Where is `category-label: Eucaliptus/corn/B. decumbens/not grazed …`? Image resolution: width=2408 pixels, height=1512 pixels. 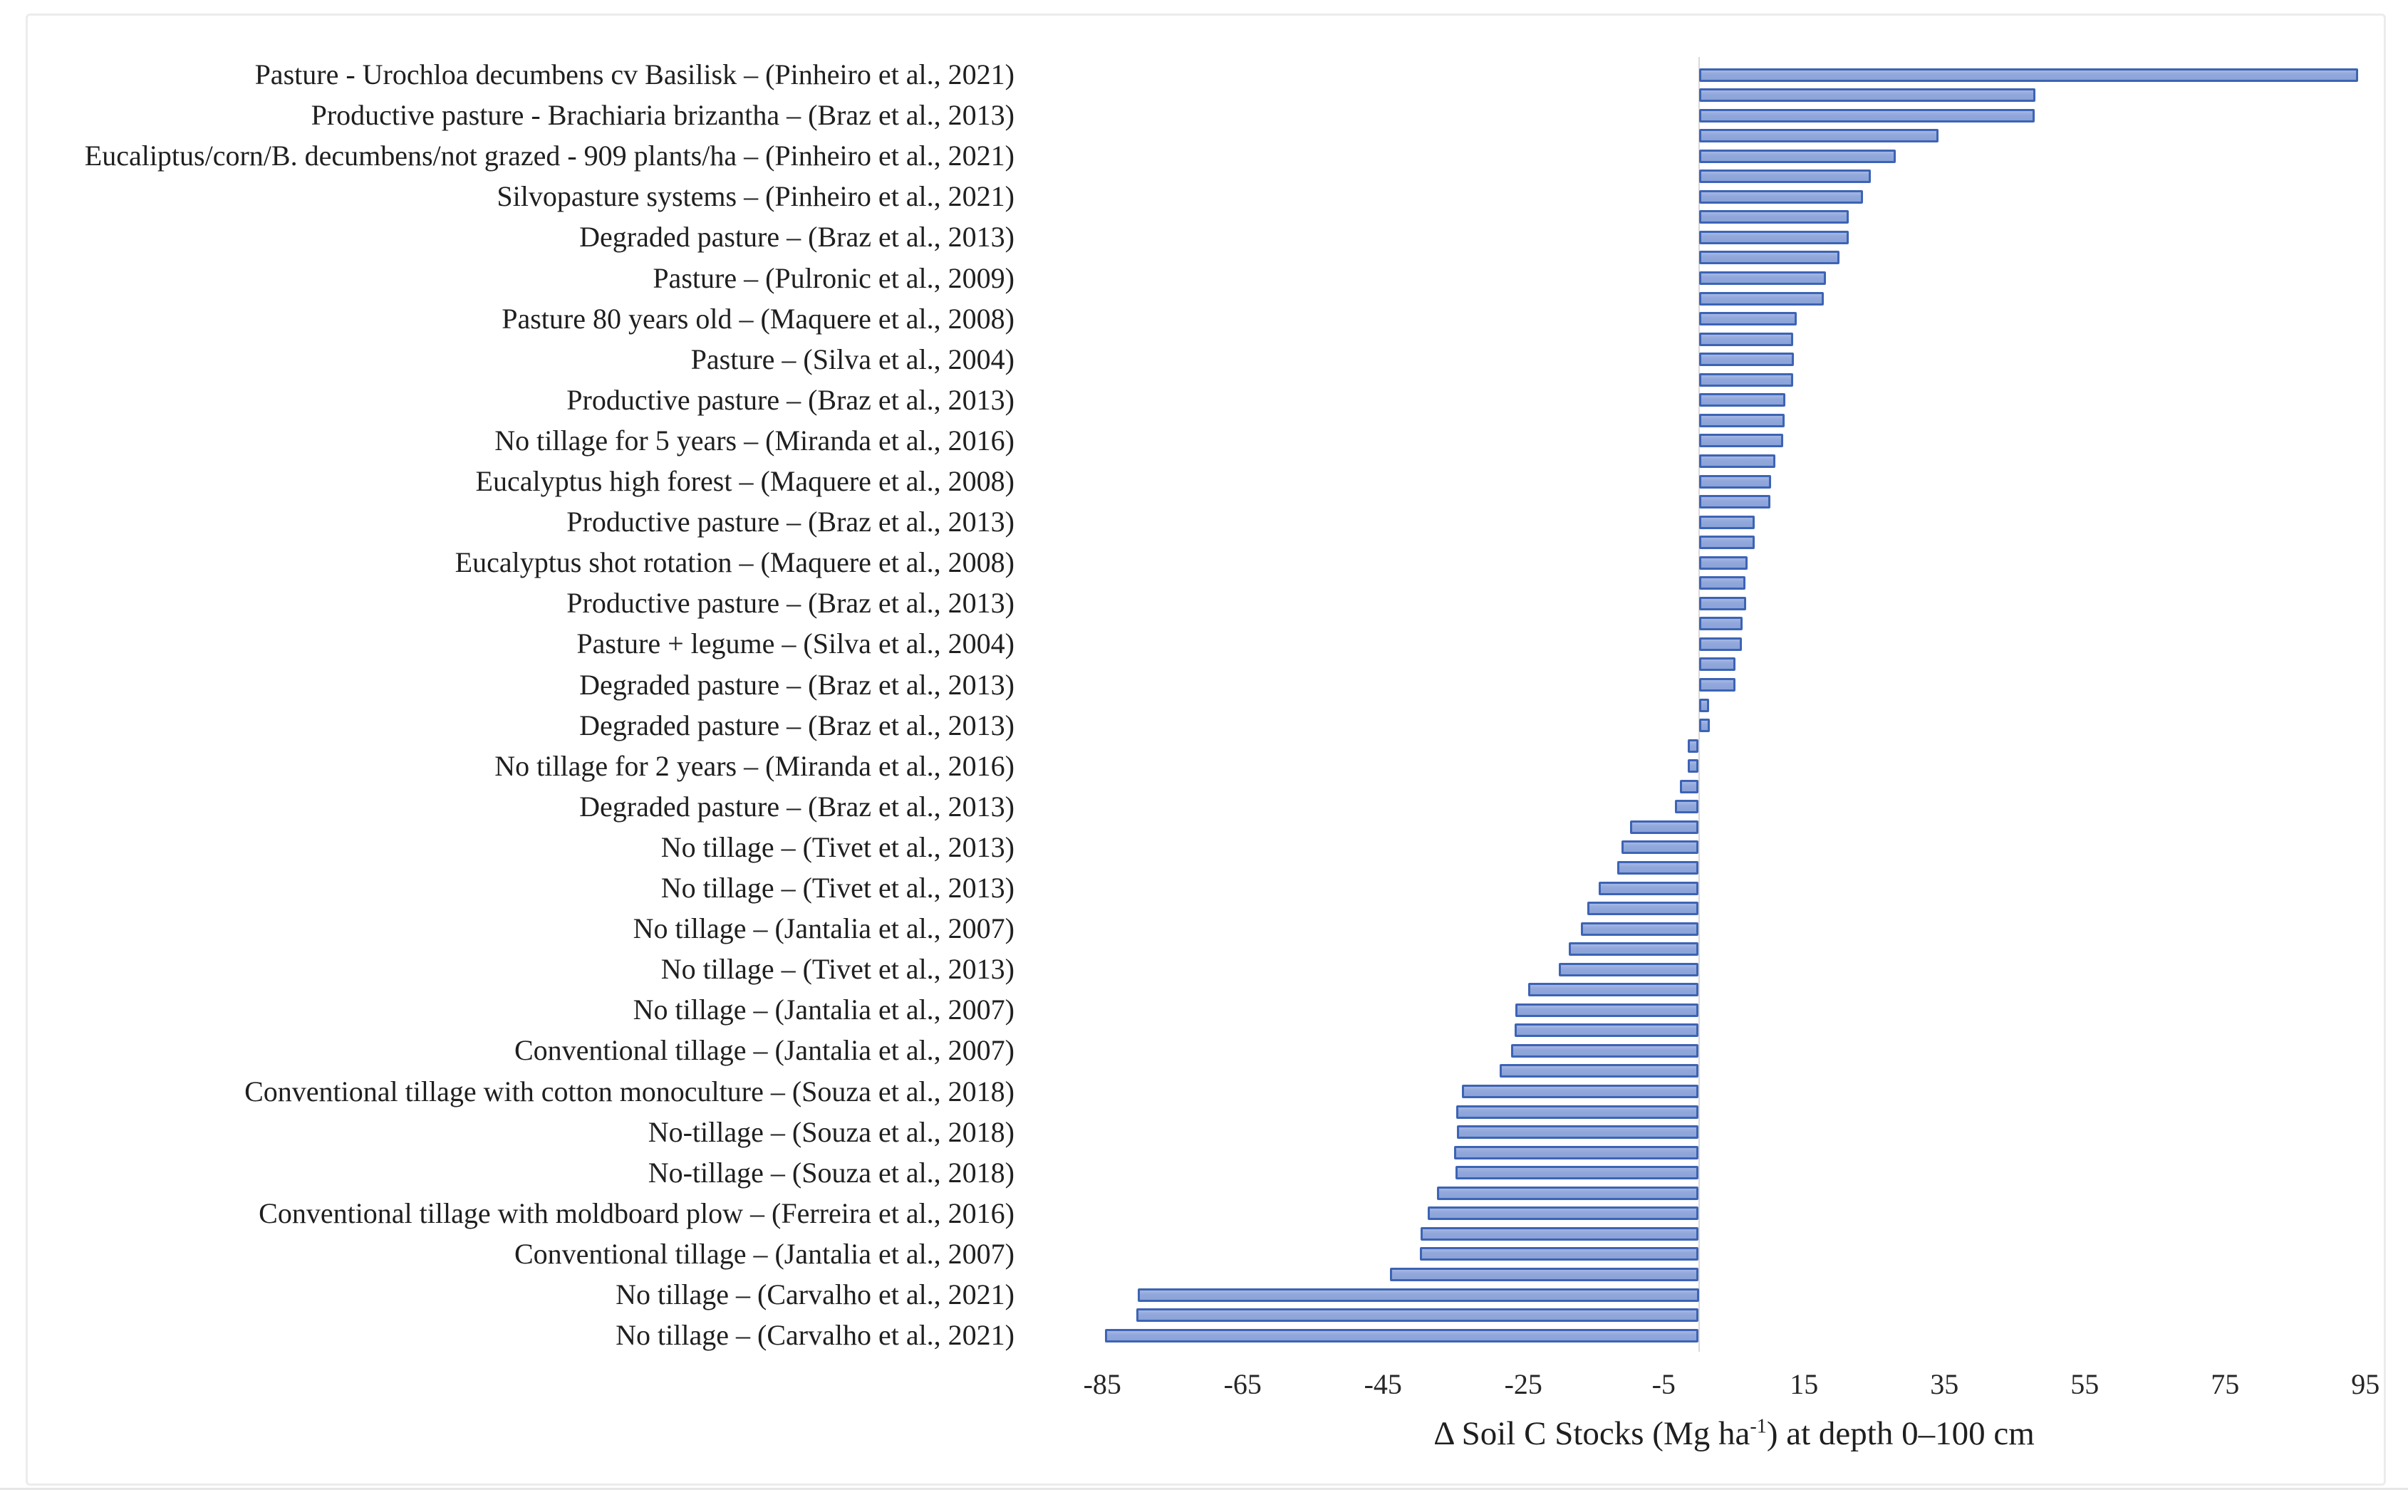 category-label: Eucaliptus/corn/B. decumbens/not grazed … is located at coordinates (549, 156).